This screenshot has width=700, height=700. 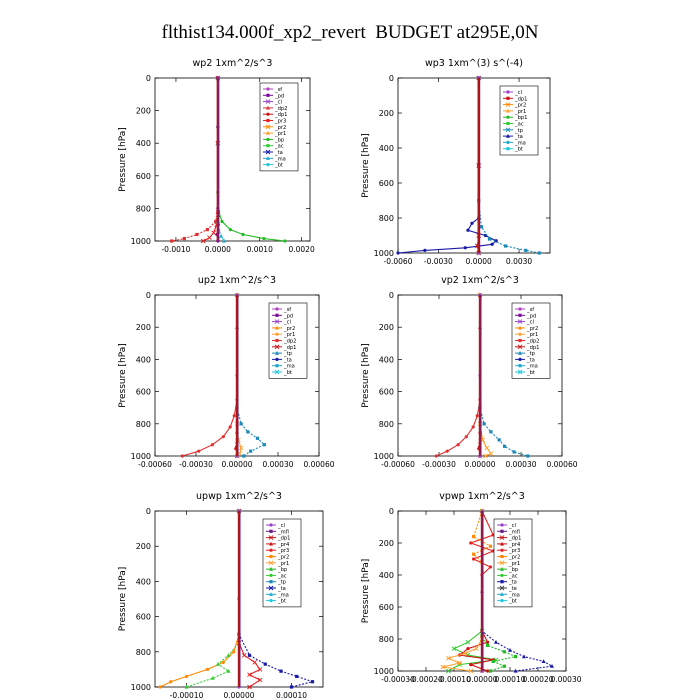 What do you see at coordinates (480, 280) in the screenshot?
I see `panel-title: vp2 1xm^2/s^3` at bounding box center [480, 280].